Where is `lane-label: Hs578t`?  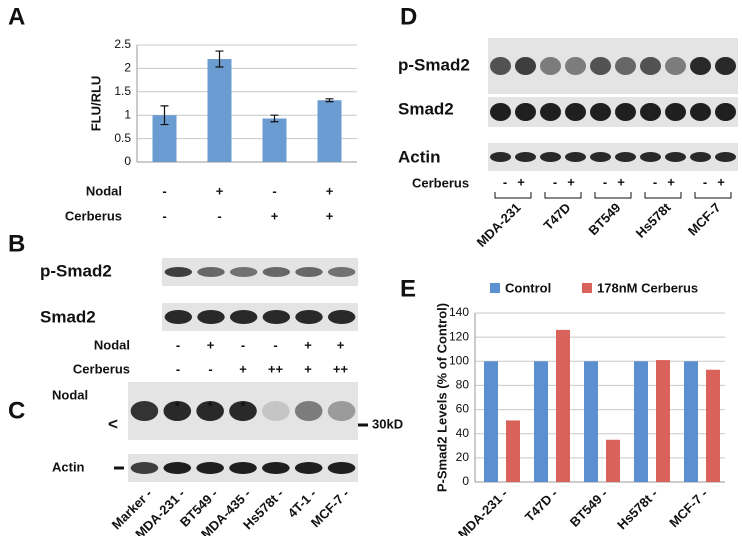
lane-label: Hs578t is located at coordinates (653, 219).